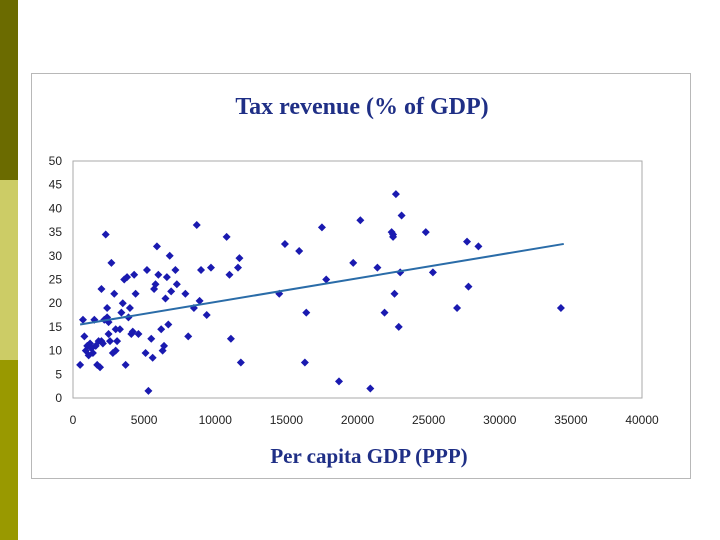 This screenshot has width=720, height=540. What do you see at coordinates (58, 374) in the screenshot?
I see `y-tick-label: 5` at bounding box center [58, 374].